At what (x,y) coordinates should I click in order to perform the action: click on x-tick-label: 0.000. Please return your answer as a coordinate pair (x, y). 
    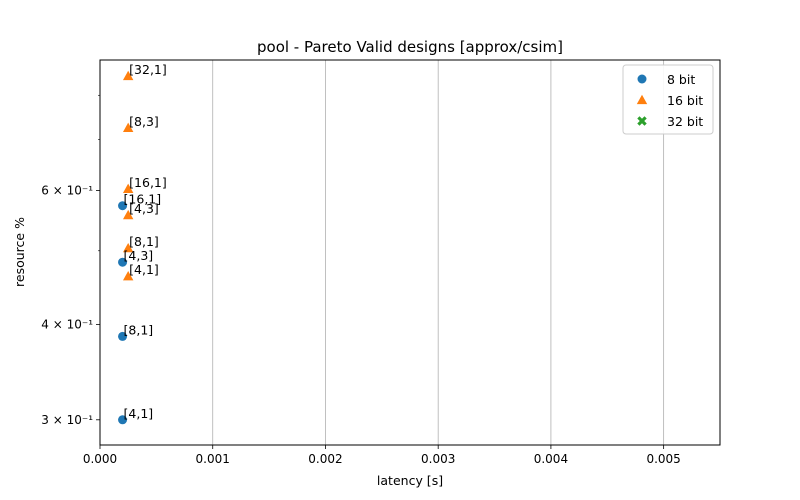
    Looking at the image, I should click on (100, 459).